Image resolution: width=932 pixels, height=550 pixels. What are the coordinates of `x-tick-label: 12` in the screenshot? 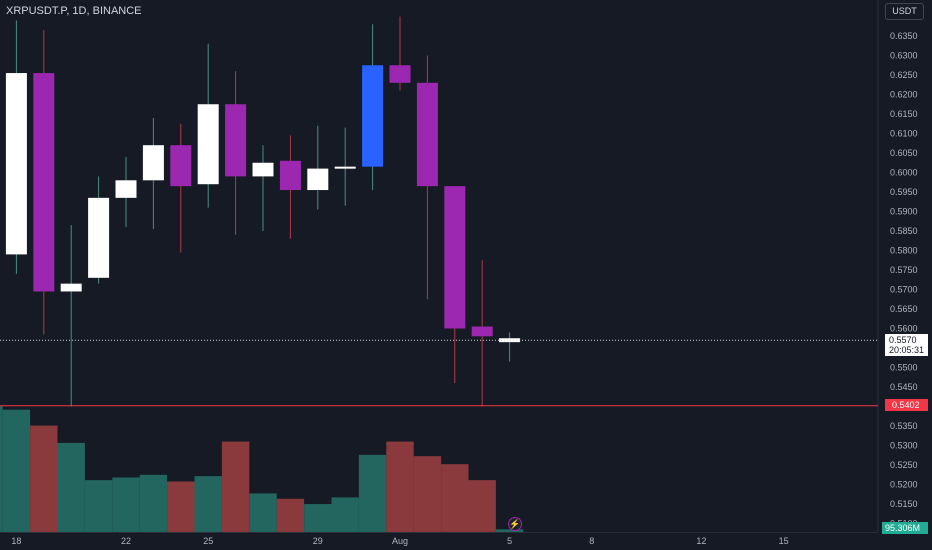 It's located at (701, 541).